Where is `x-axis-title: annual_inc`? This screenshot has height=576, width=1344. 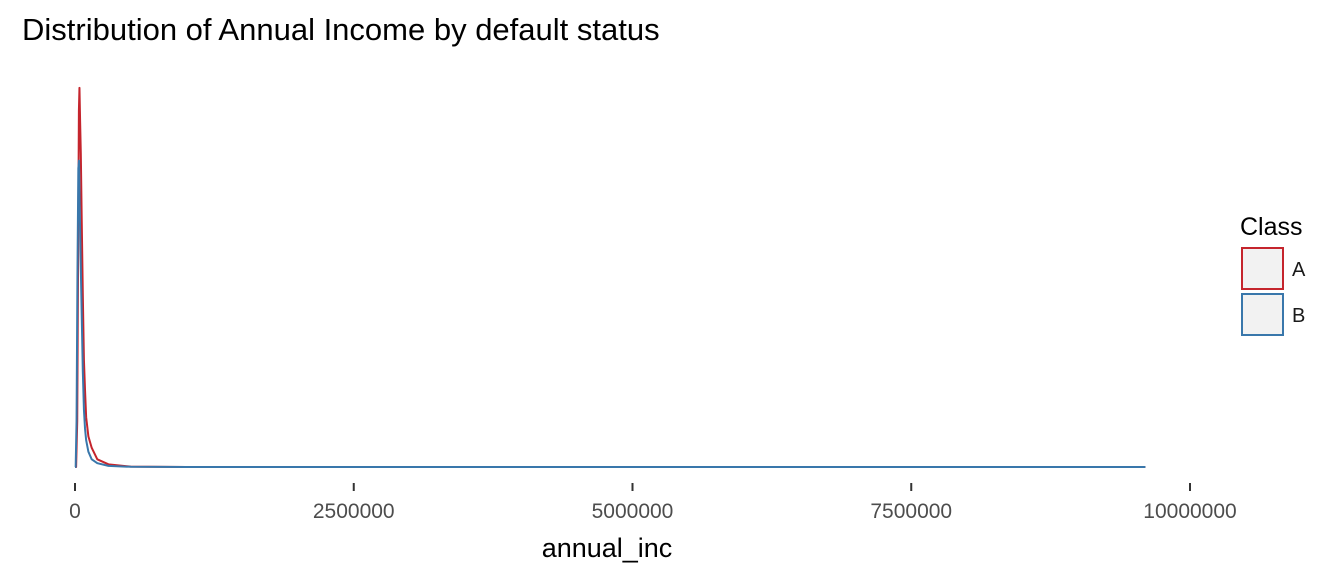 x-axis-title: annual_inc is located at coordinates (607, 548).